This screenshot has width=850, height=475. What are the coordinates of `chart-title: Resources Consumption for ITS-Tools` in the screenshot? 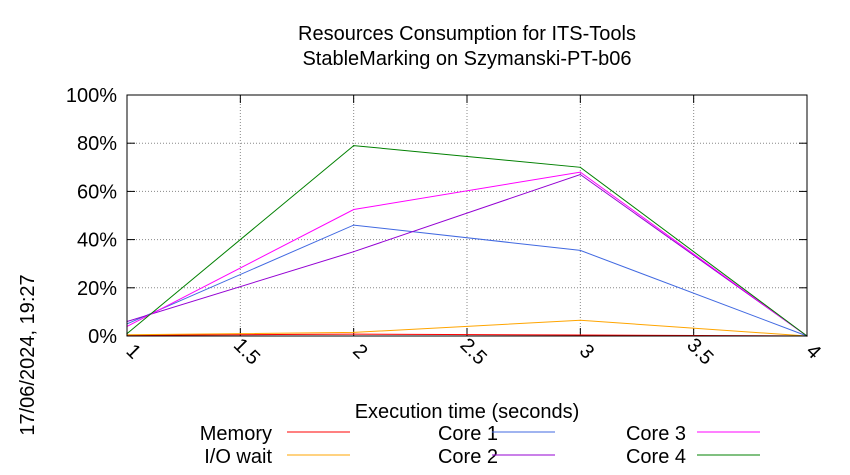 It's located at (467, 34).